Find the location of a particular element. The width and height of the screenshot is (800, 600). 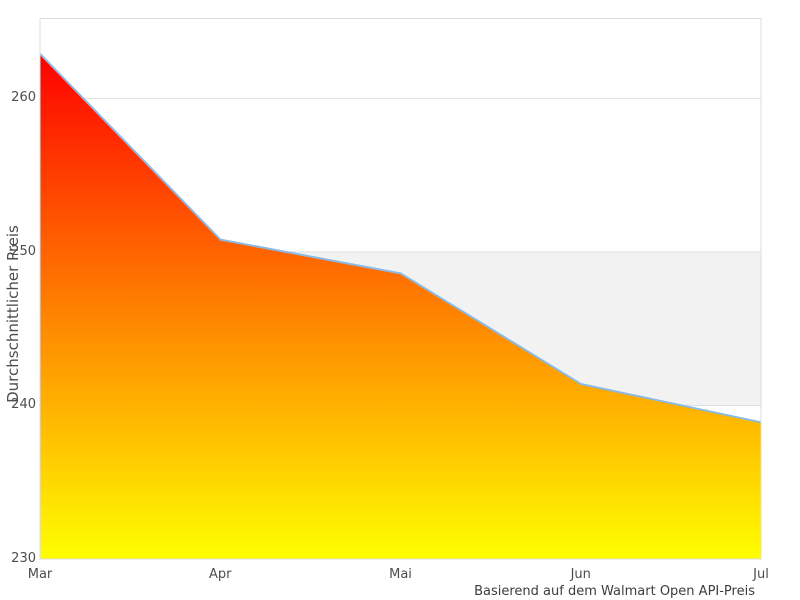

y-tick-label: 230 is located at coordinates (23, 558).